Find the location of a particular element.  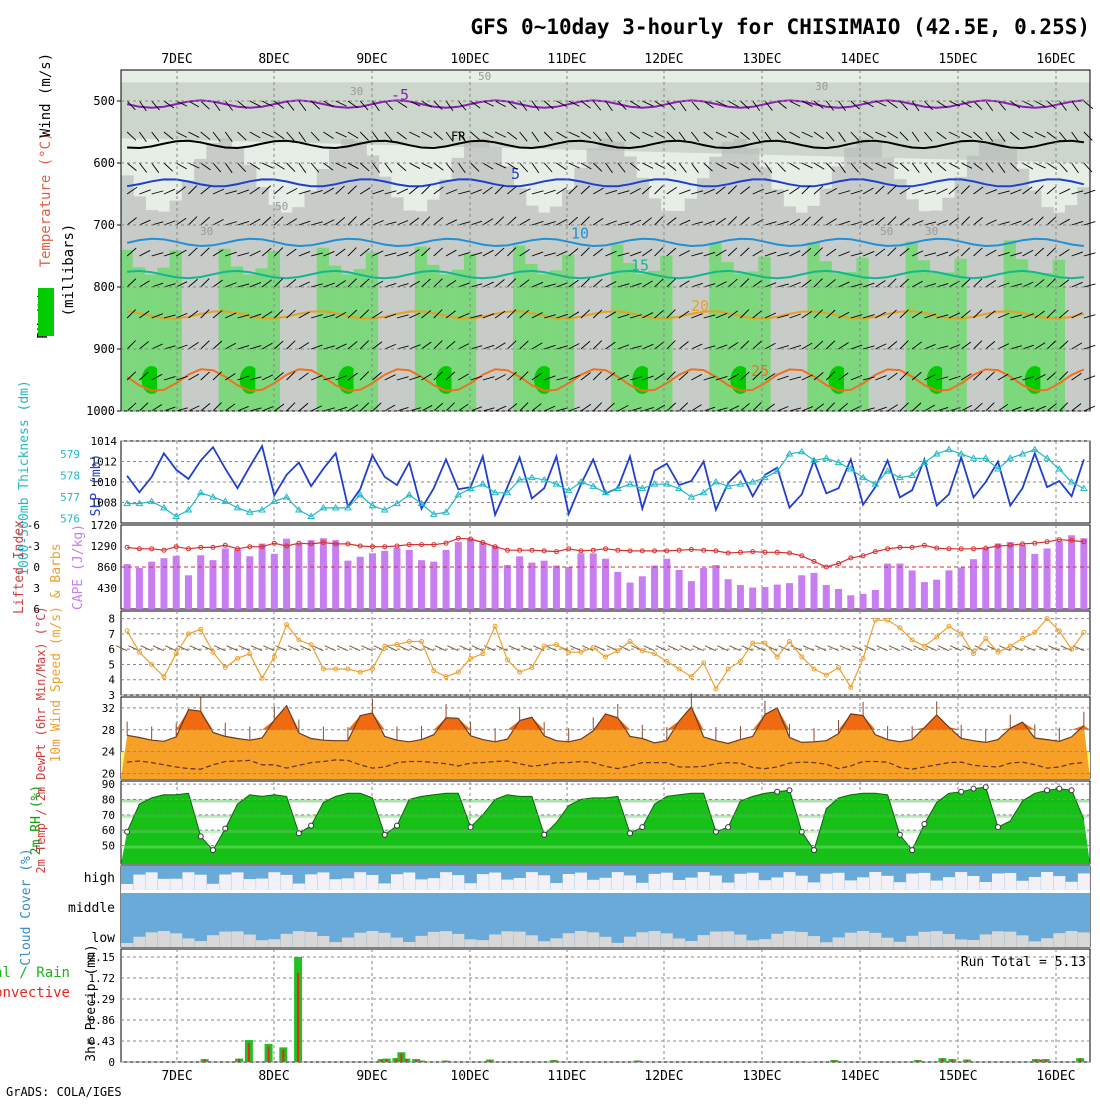

top-day-label: 15DEC is located at coordinates (957, 59).